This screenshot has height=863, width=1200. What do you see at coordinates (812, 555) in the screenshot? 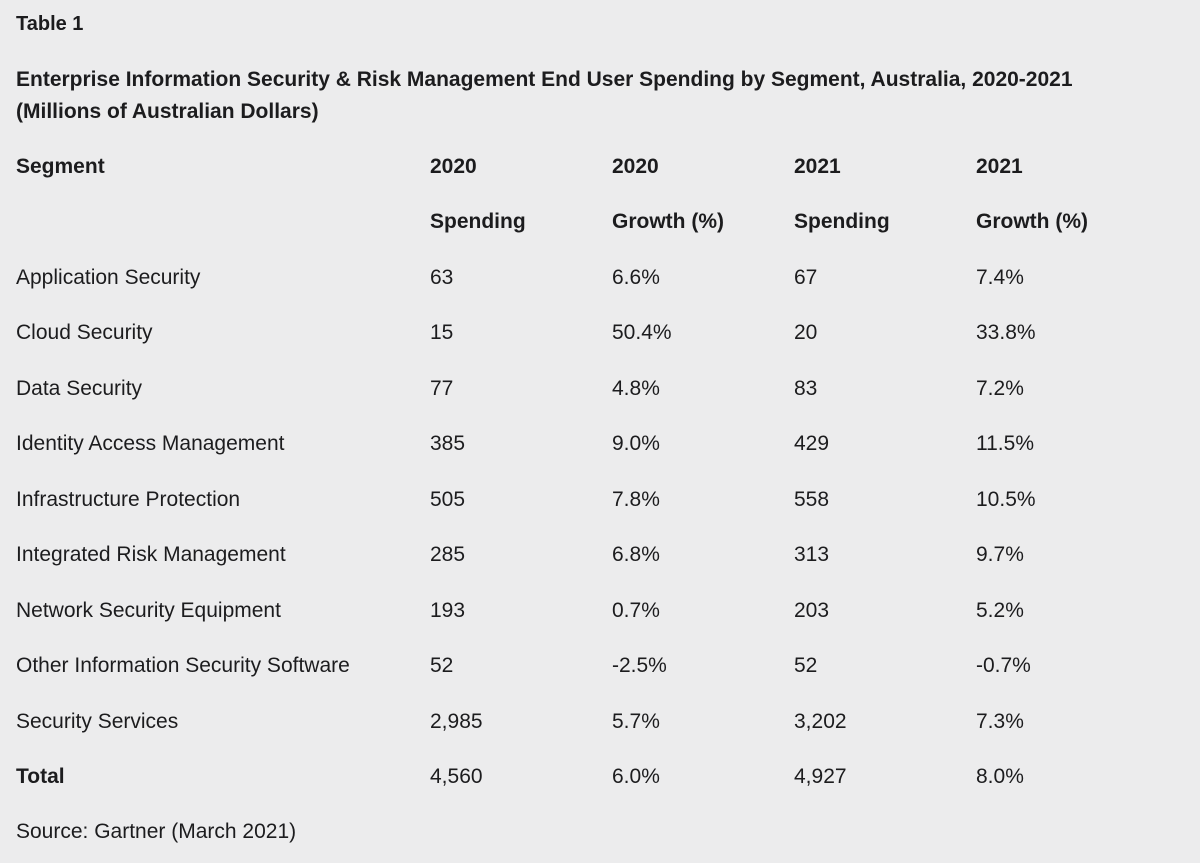
I see `spending-2021-cell: 313` at bounding box center [812, 555].